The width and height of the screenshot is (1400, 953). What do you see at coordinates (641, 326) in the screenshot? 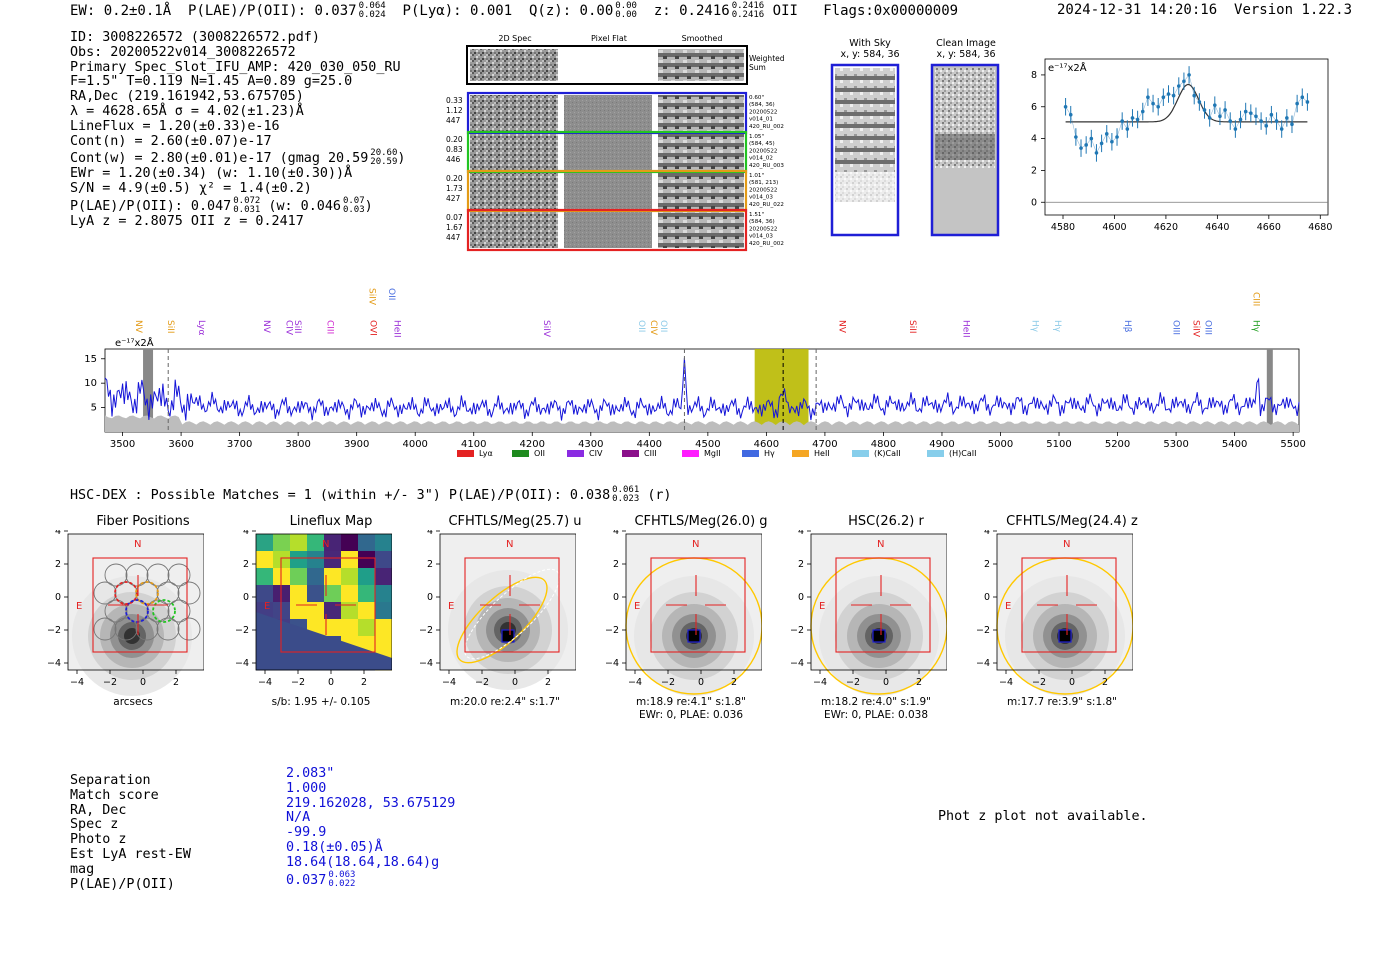
I see `line-label-oii: OII` at bounding box center [641, 326].